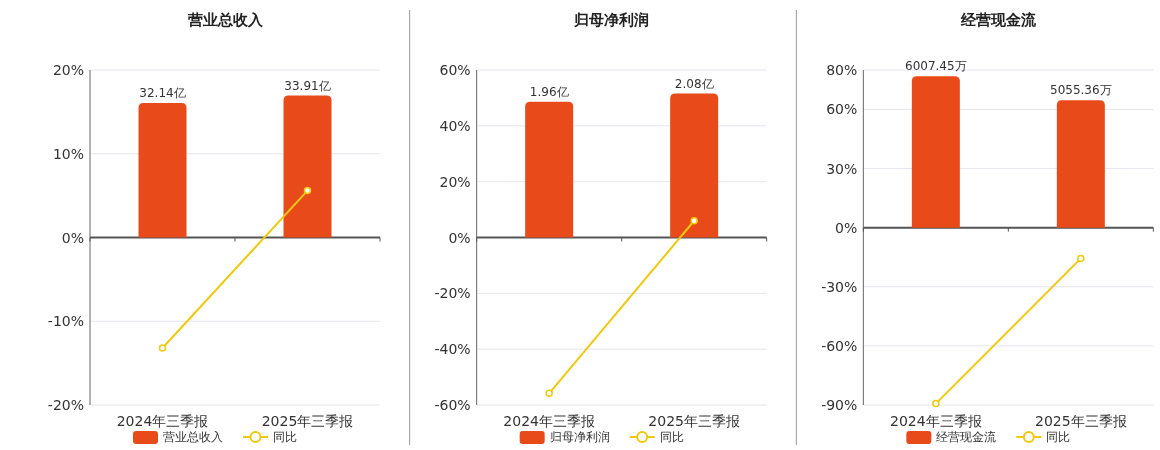  I want to click on y-tick-label: 10%, so click(68, 153).